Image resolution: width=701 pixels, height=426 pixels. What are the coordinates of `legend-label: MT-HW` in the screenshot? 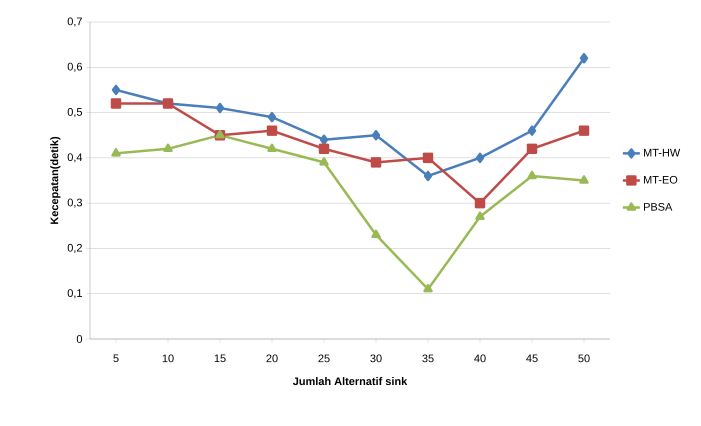 It's located at (662, 152).